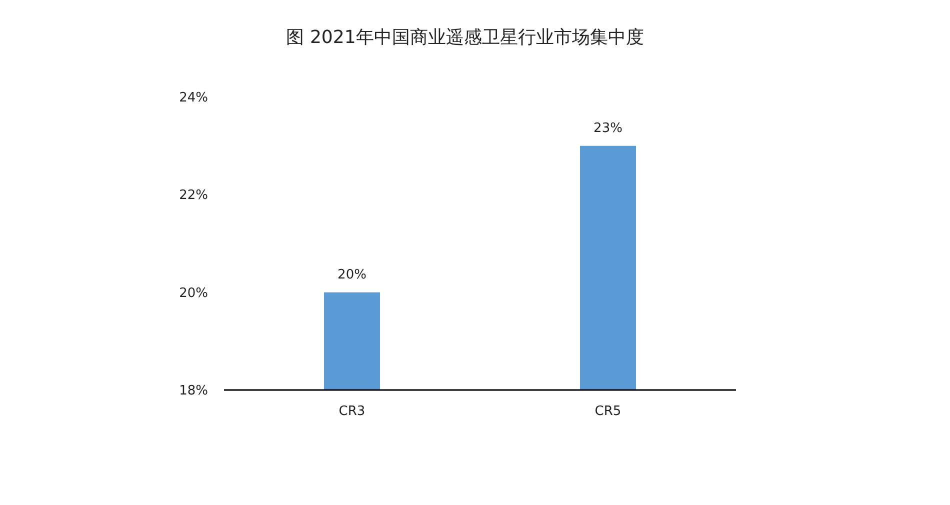  Describe the element at coordinates (465, 37) in the screenshot. I see `chart-title: 图 2021年中国商业遥感卫星行业市场集中度` at that location.